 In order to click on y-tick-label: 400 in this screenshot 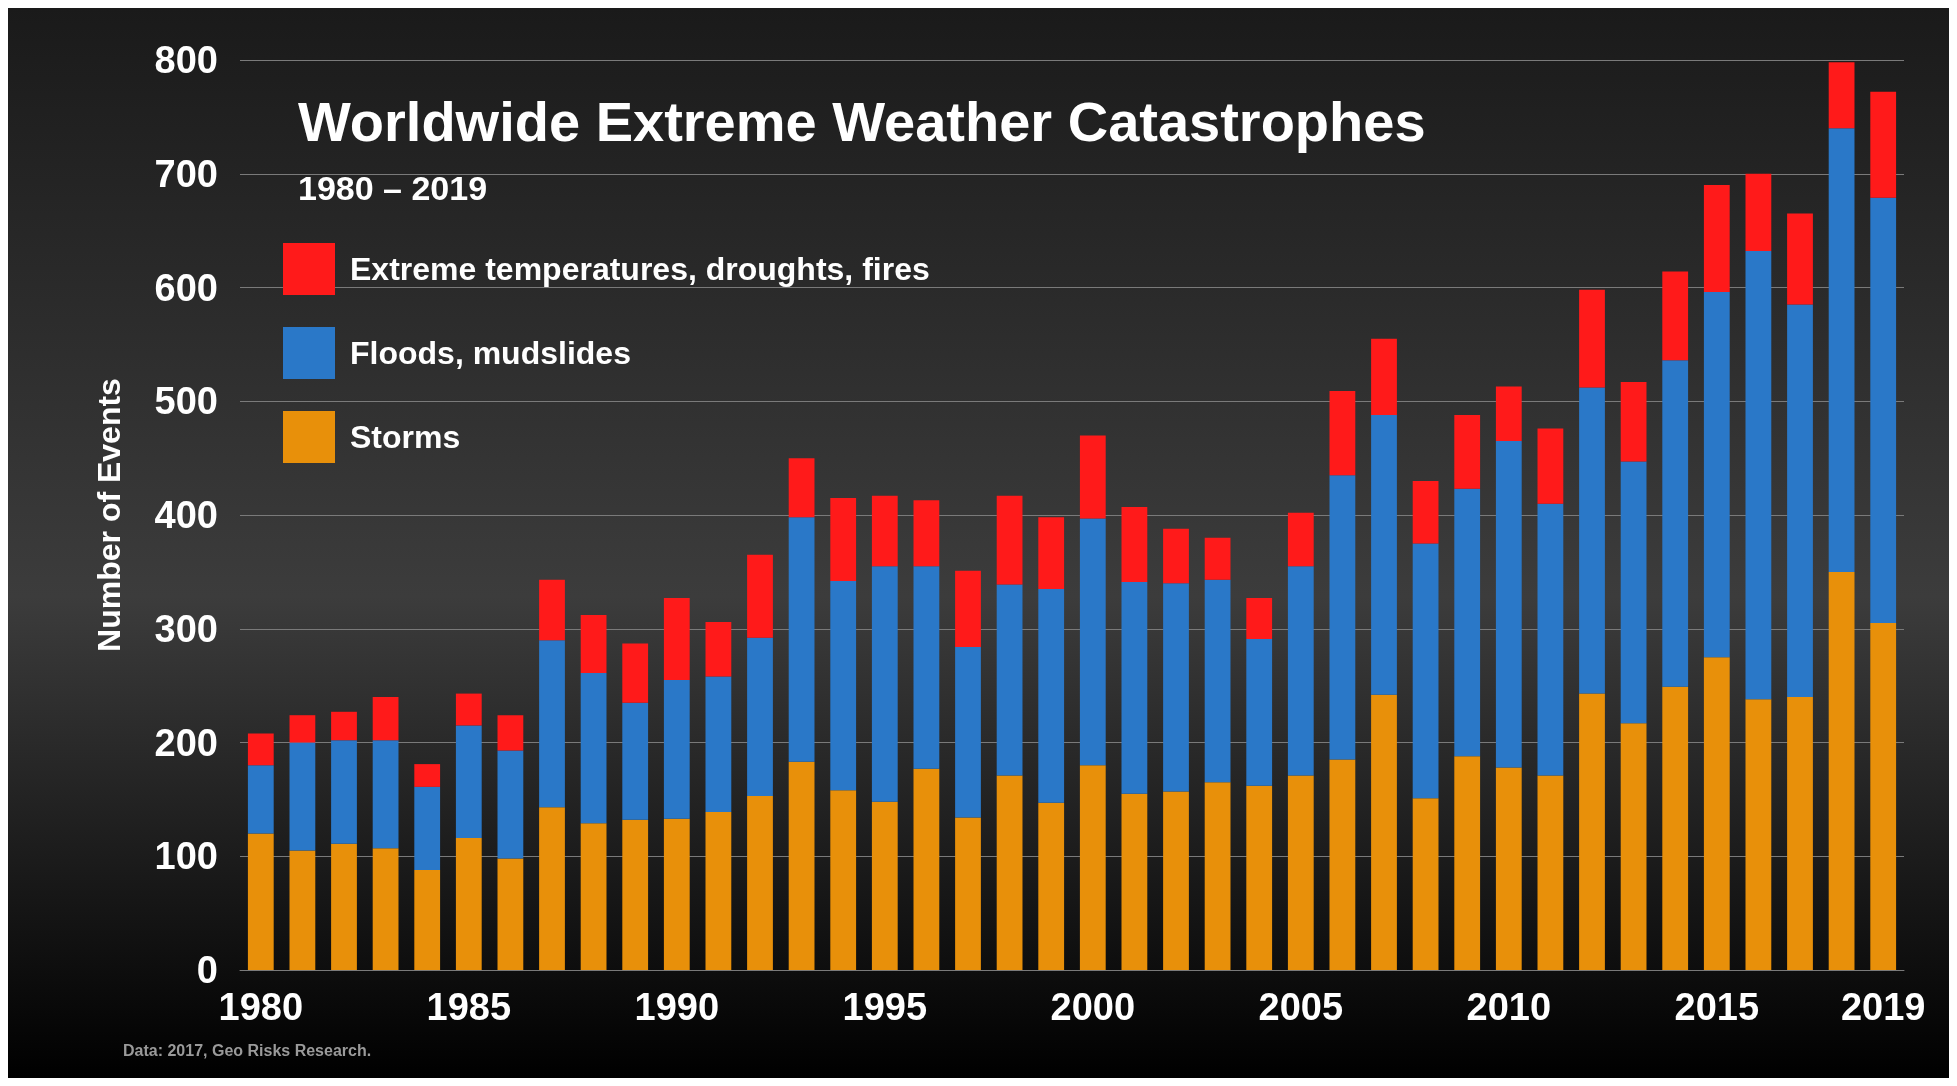, I will do `click(186, 515)`.